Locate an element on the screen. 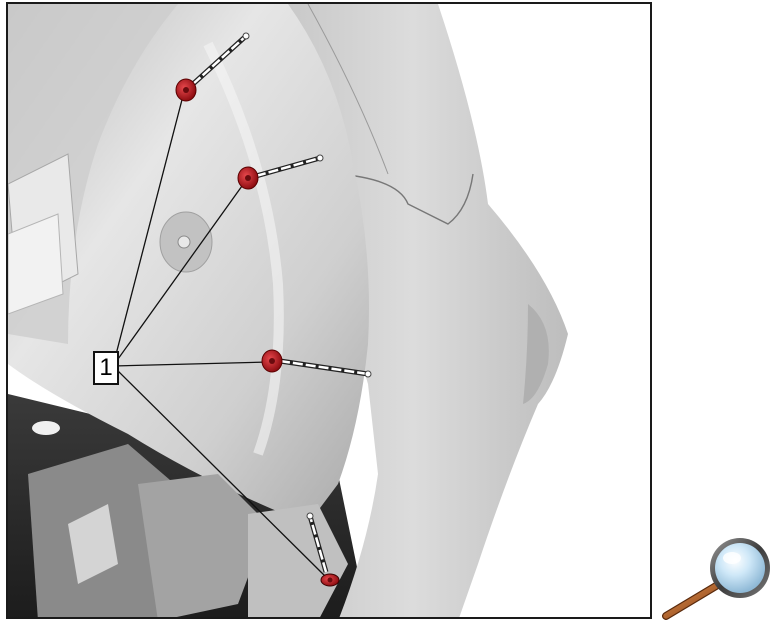 Image resolution: width=774 pixels, height=625 pixels. lower-bracket-mid is located at coordinates (203, 545).